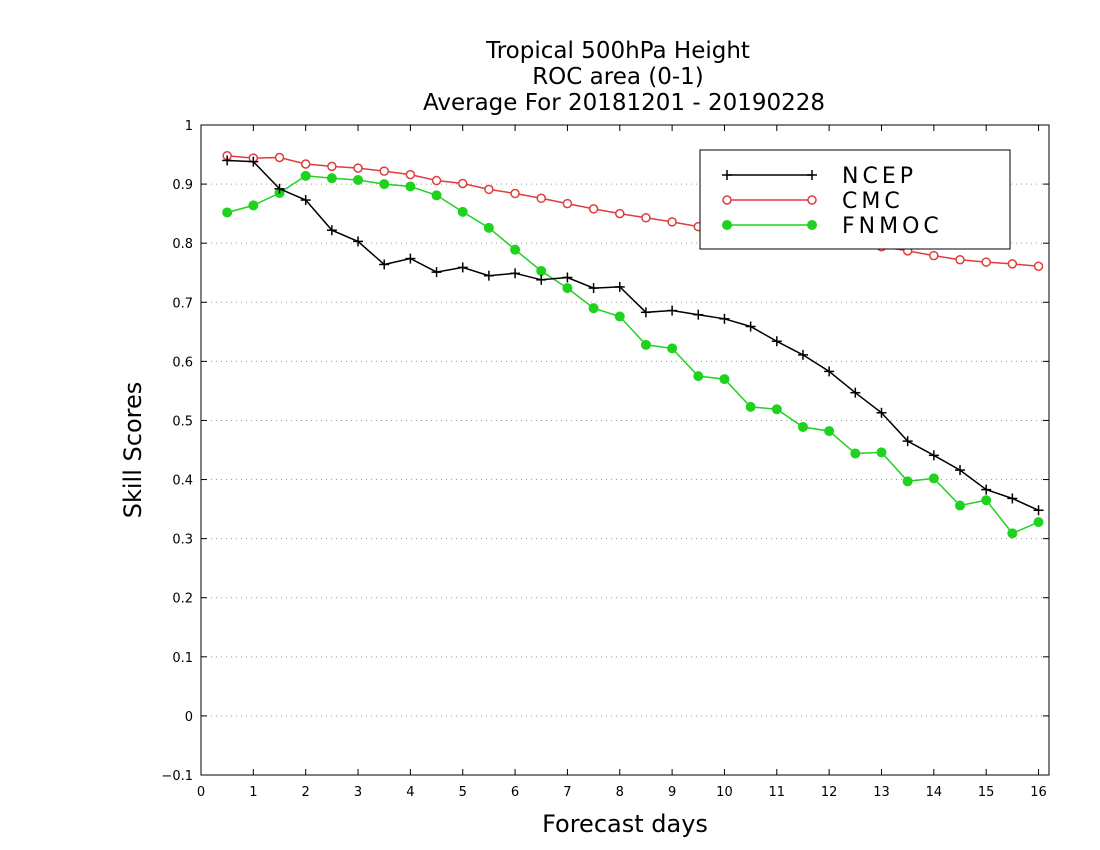 This screenshot has width=1100, height=850. I want to click on series-cmc, so click(633, 210).